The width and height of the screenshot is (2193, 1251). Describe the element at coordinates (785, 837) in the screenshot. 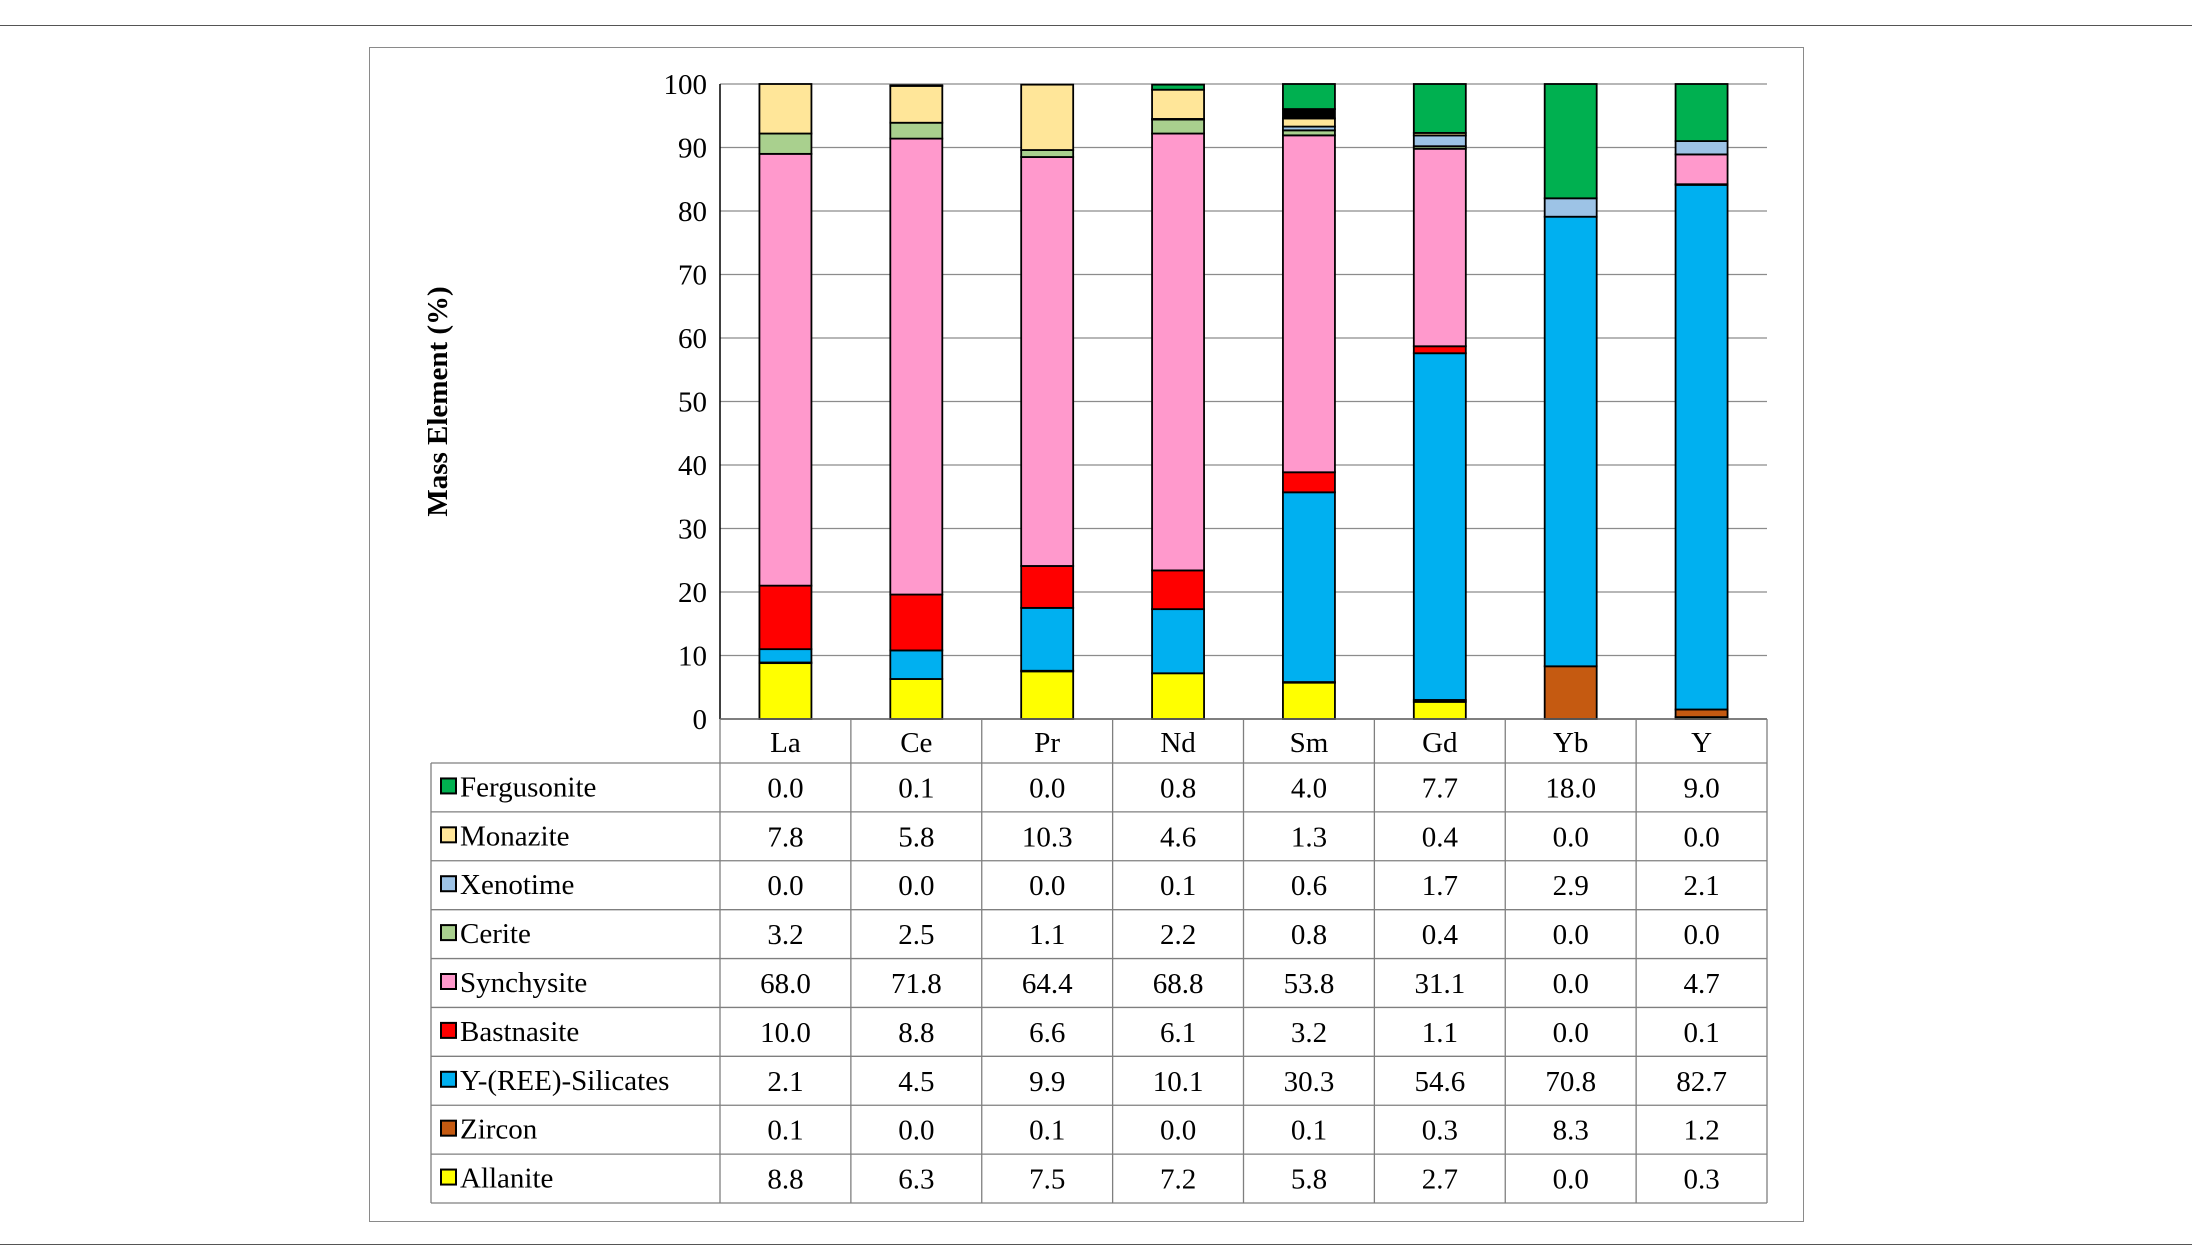

I see `table-cell-value: 7.8` at that location.